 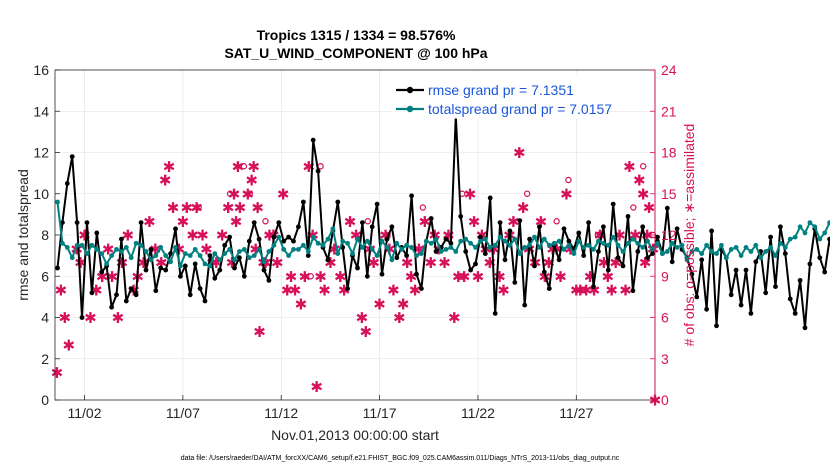 I want to click on chart-title-line2: SAT_U_WIND_COMPONENT @ 100 hPa, so click(x=355, y=53).